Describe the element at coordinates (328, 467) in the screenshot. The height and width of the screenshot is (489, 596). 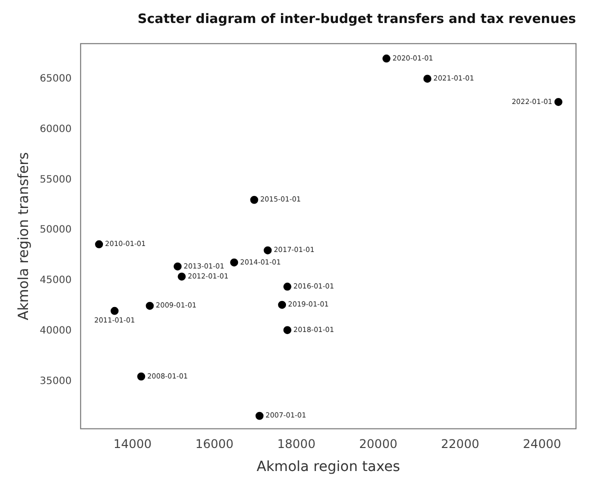
I see `x-axis-title: Akmola region taxes` at that location.